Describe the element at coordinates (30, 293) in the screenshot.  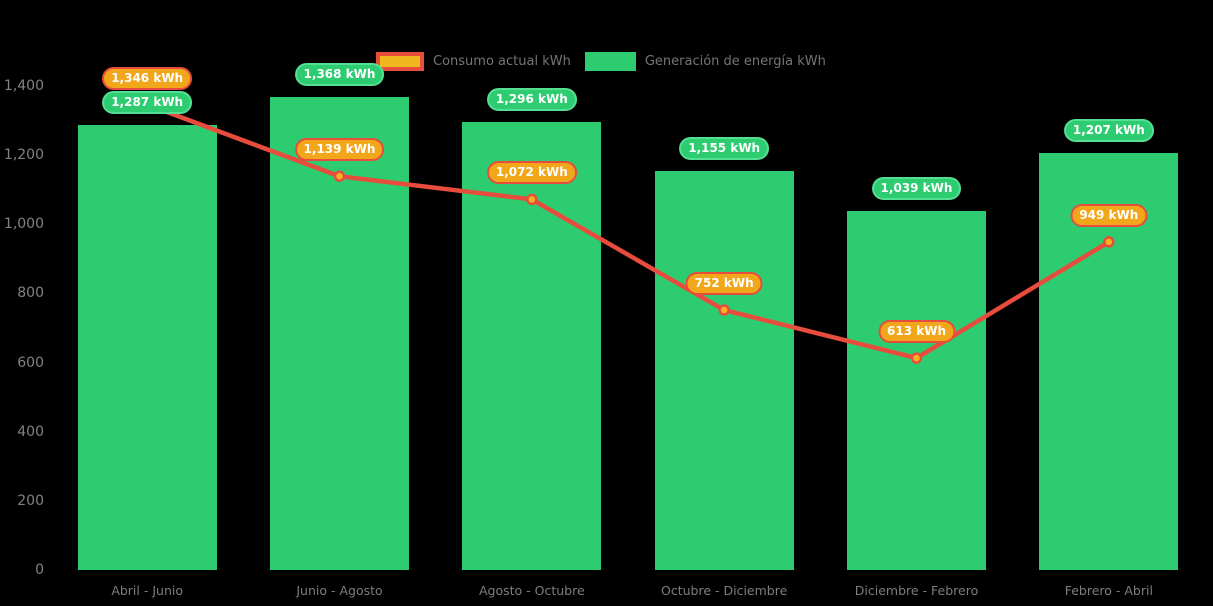
I see `y-axis-tick-label: 800` at that location.